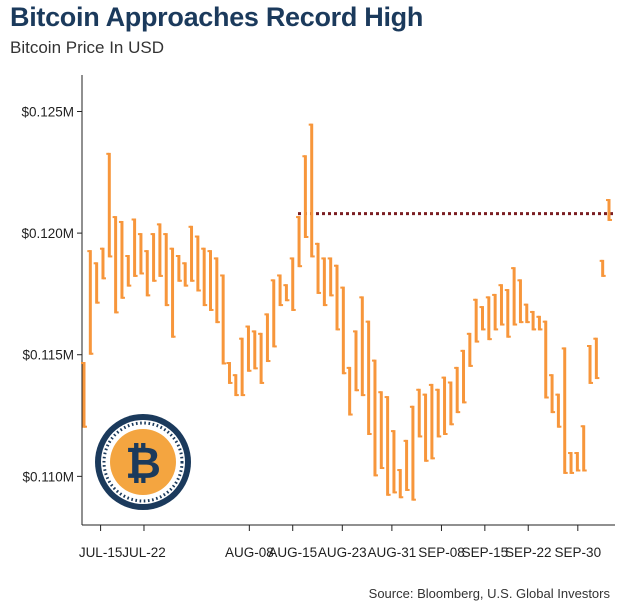 This screenshot has width=630, height=609. I want to click on x-tick-label: SEP-15, so click(485, 552).